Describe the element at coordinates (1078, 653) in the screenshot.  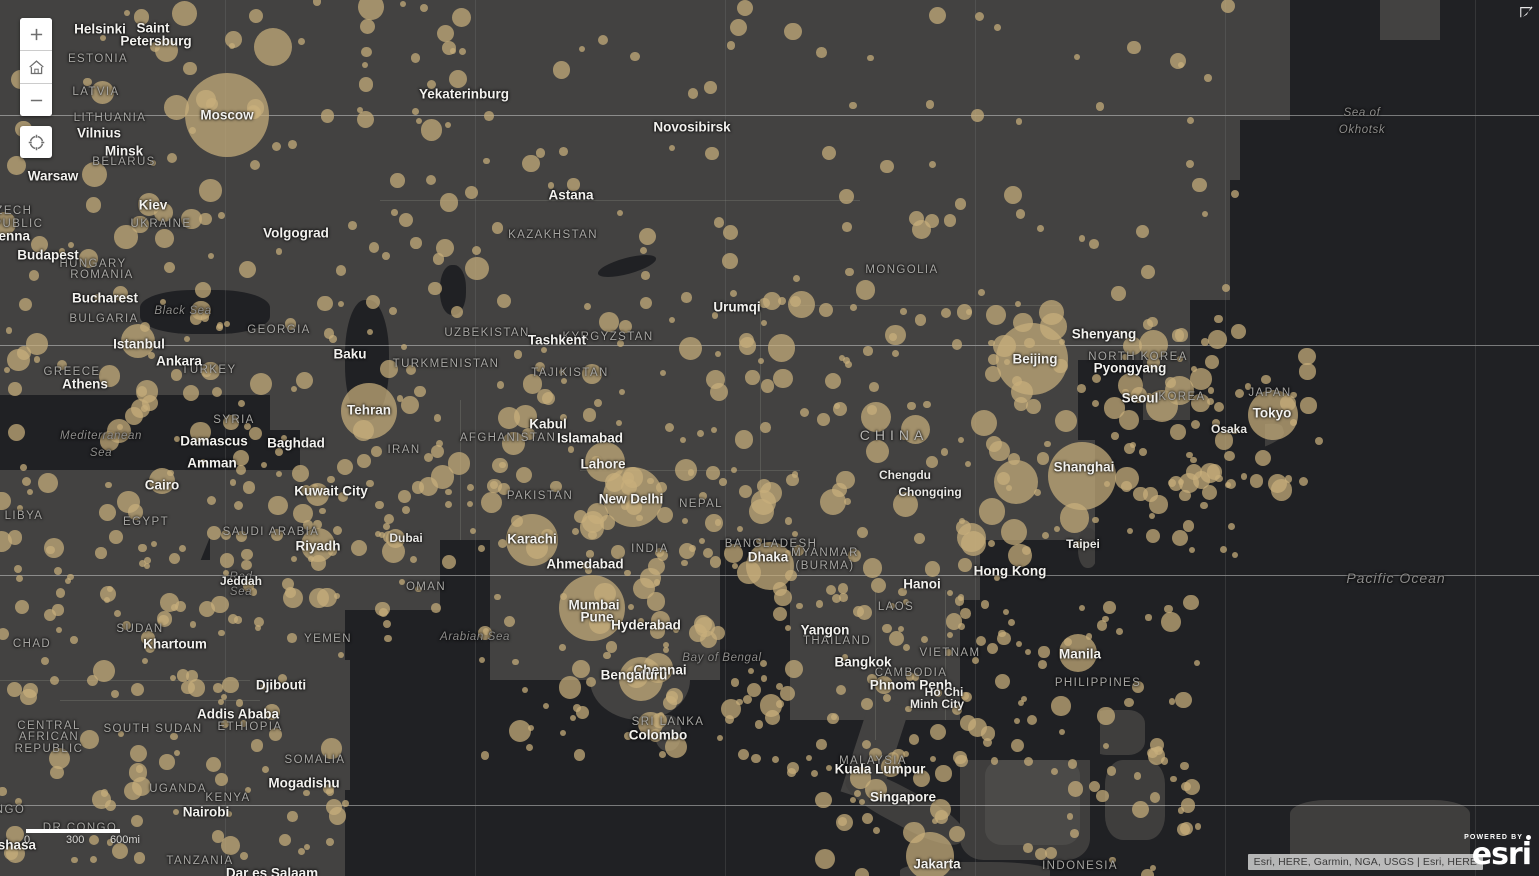
I see `population-bubble-manila` at that location.